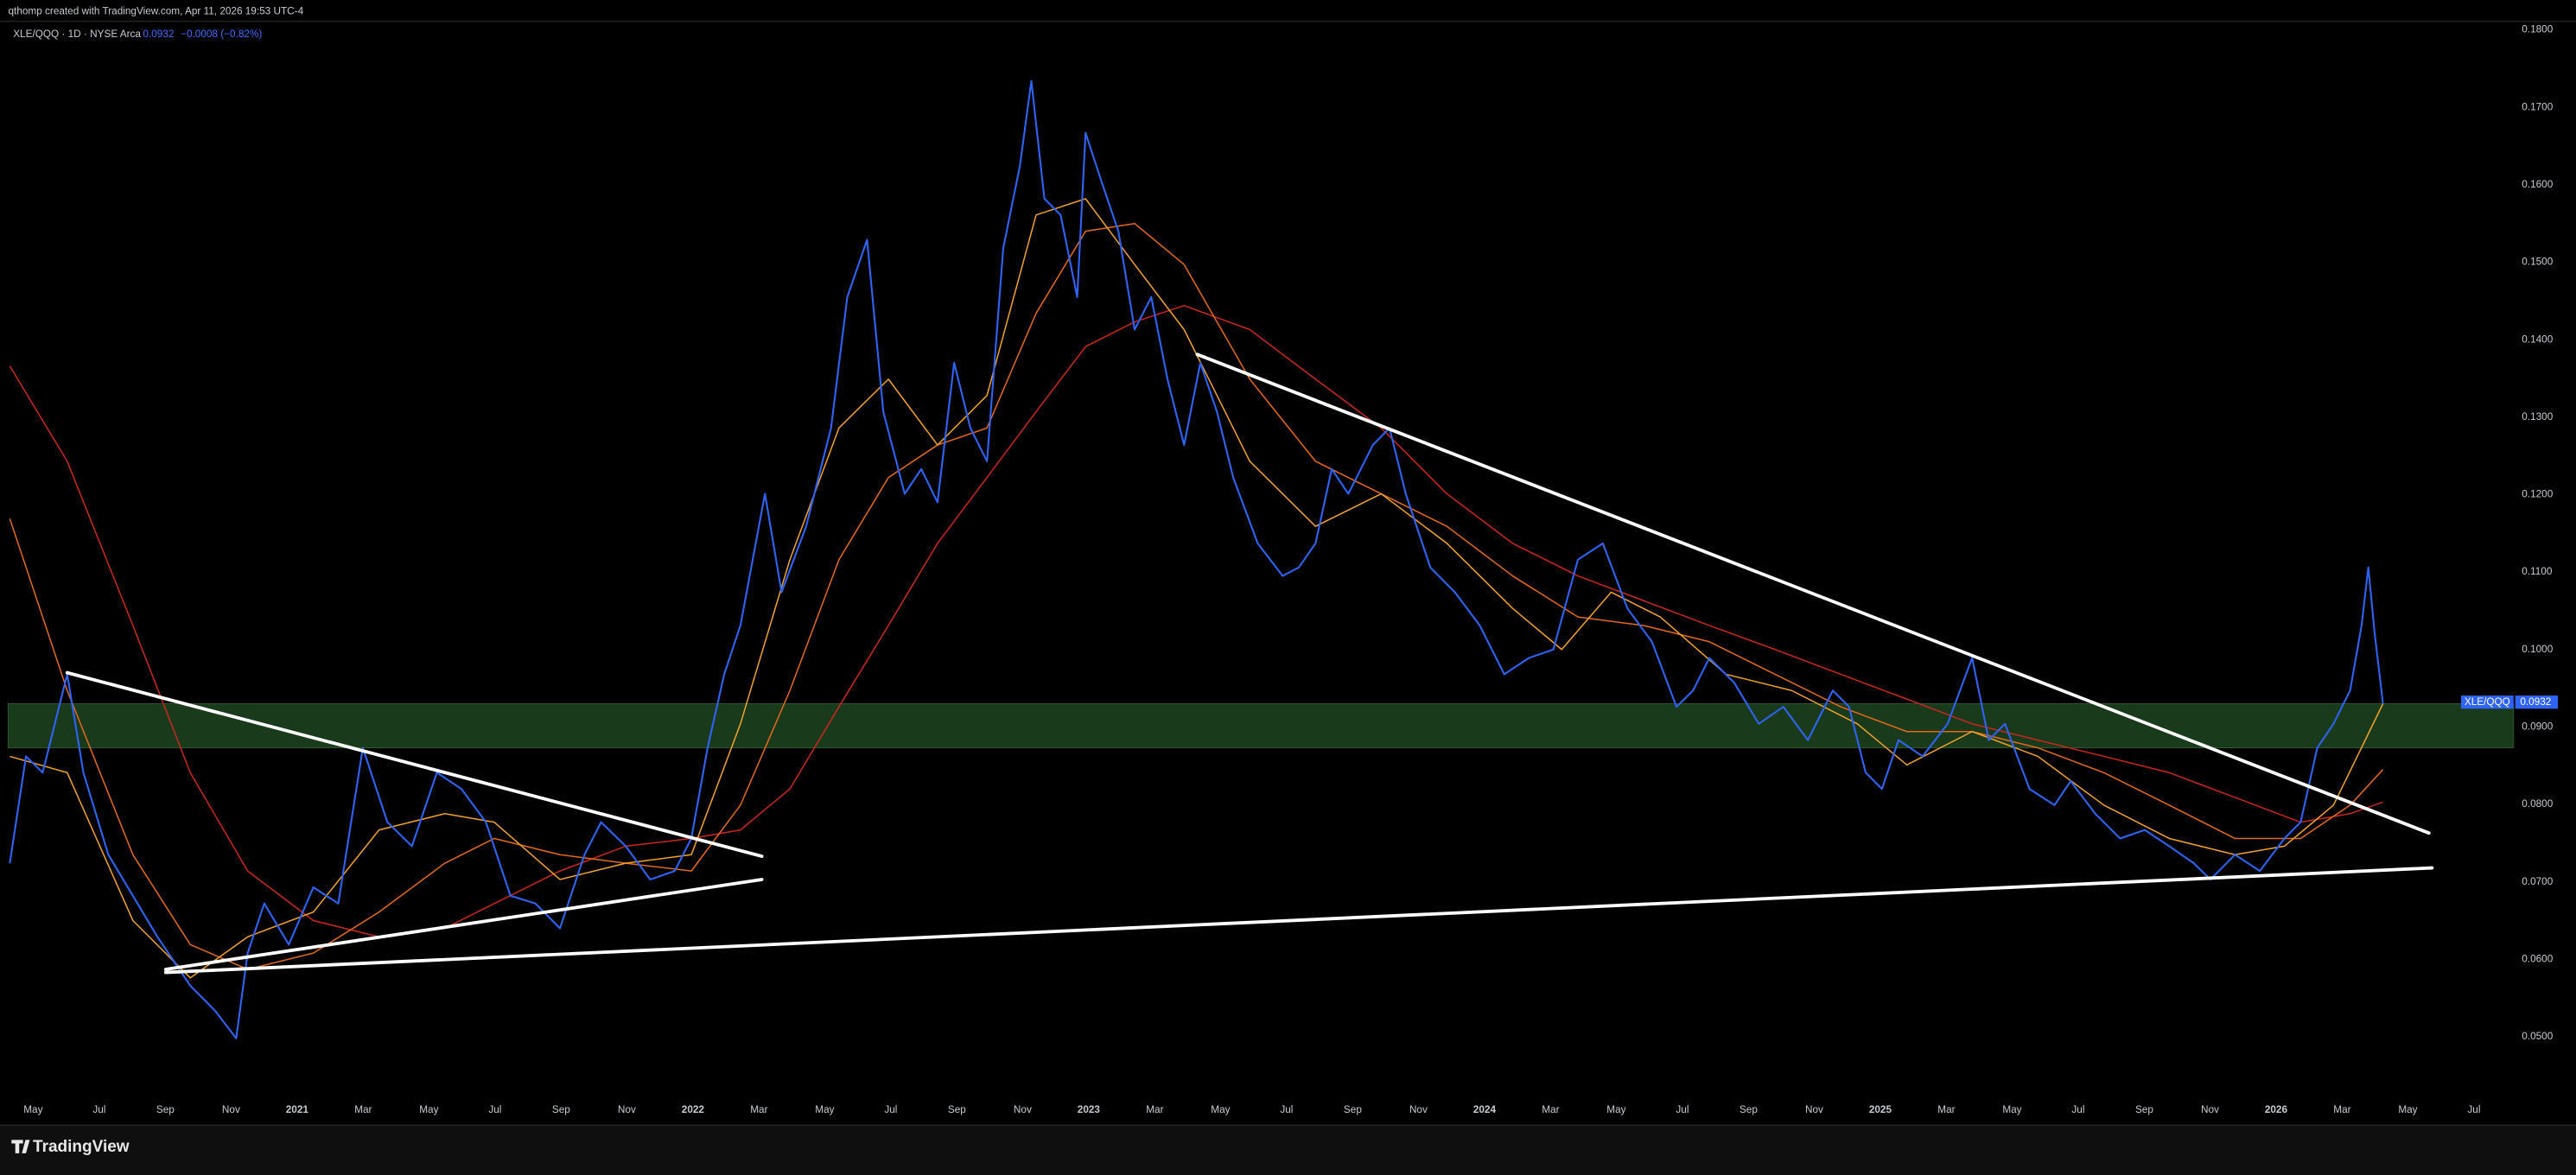  Describe the element at coordinates (1485, 1109) in the screenshot. I see `x-tick-label: 2024` at that location.